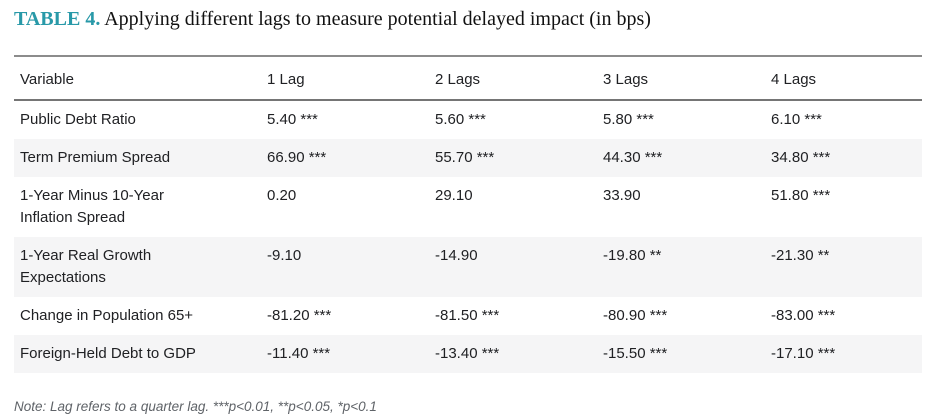 The height and width of the screenshot is (414, 936). I want to click on variable-cell: Change in Population 65+, so click(107, 315).